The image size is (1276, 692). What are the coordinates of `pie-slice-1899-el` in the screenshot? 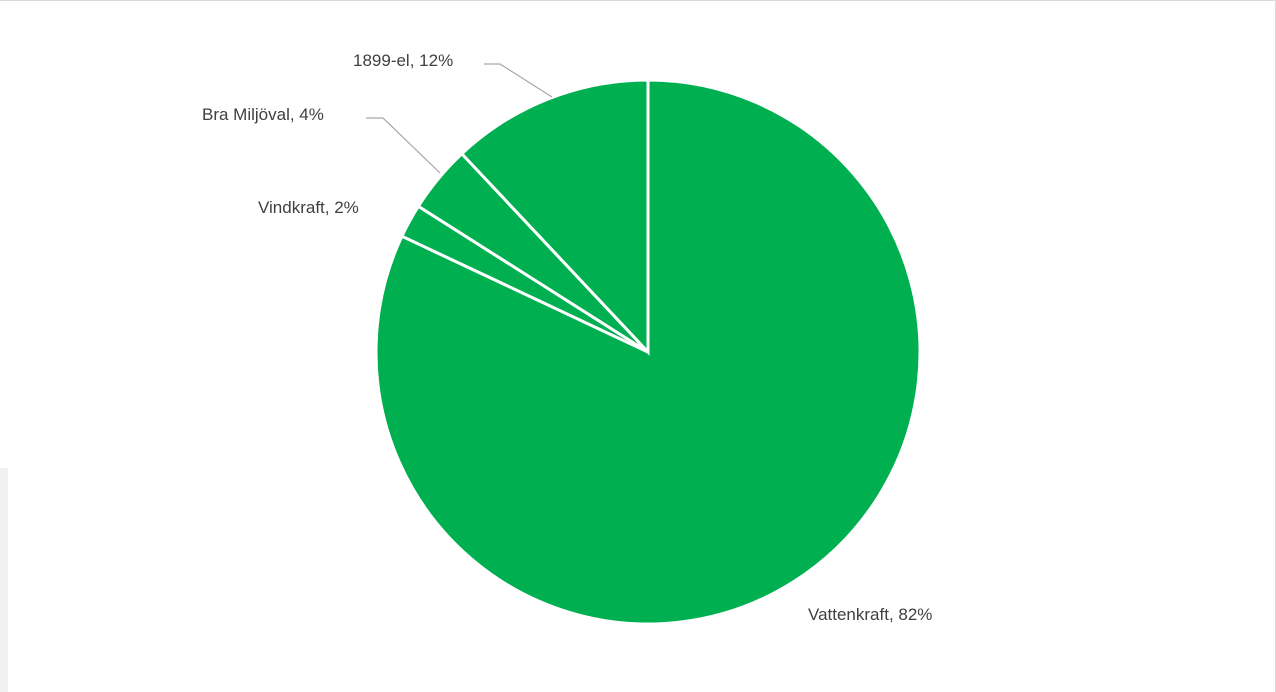 It's located at (554, 217).